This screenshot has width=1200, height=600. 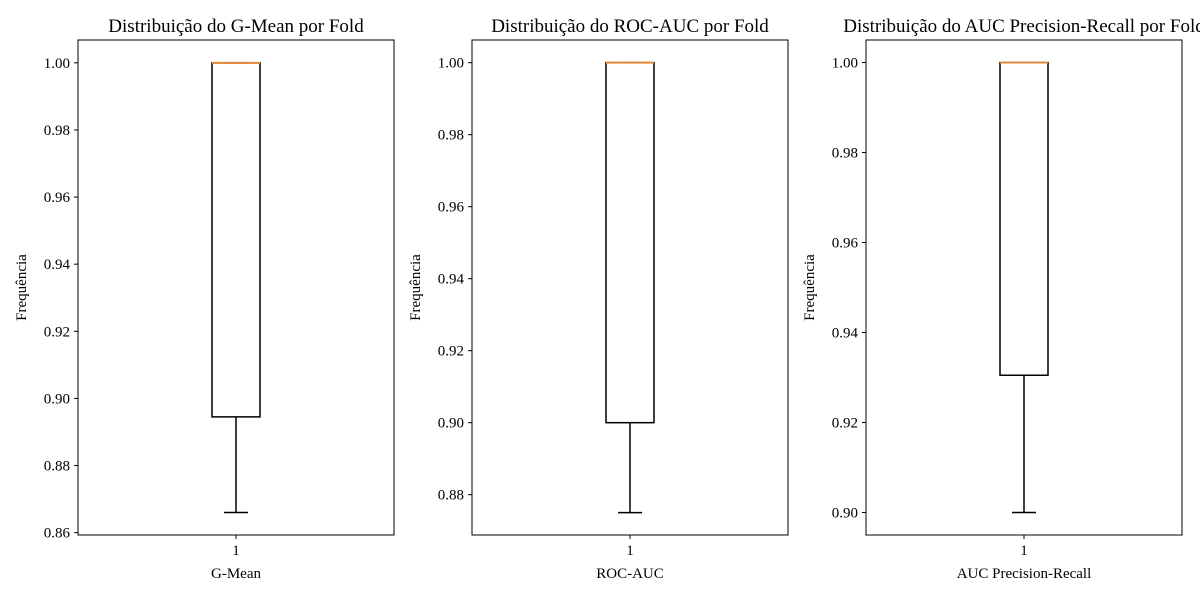 I want to click on x-axis-label: AUC Precision-Recall, so click(x=1024, y=574).